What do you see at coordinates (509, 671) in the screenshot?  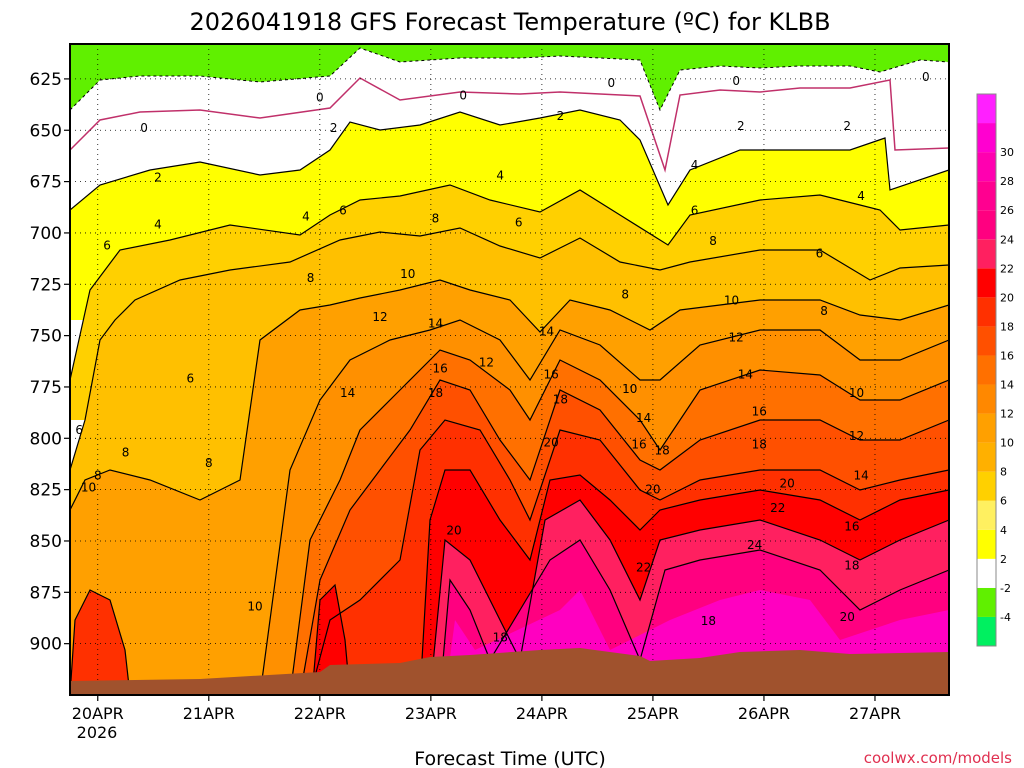 I see `terrain-ground` at bounding box center [509, 671].